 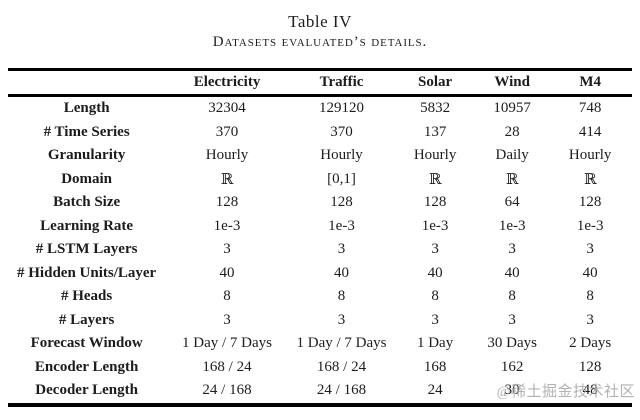 What do you see at coordinates (435, 366) in the screenshot?
I see `cell-value: 168` at bounding box center [435, 366].